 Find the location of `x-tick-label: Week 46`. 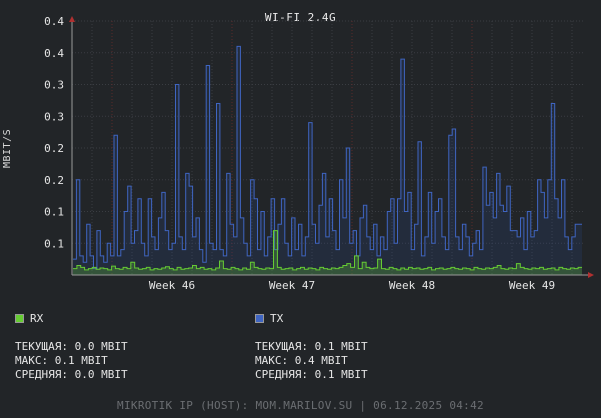

x-tick-label: Week 46 is located at coordinates (172, 285).